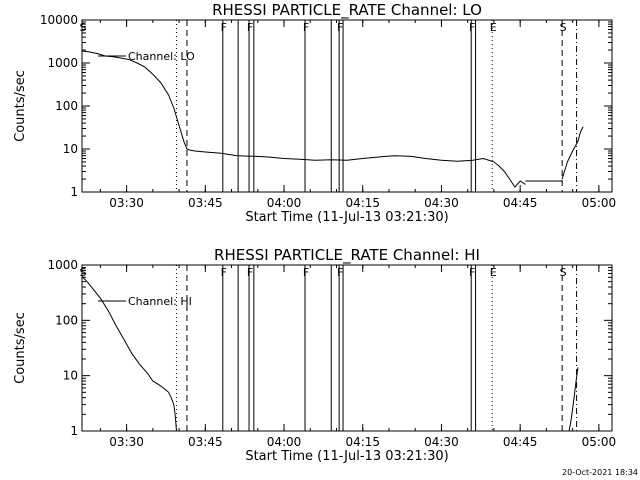  I want to click on chart-title: RHESSI PARTICLE_RATE Channel: LO, so click(347, 10).